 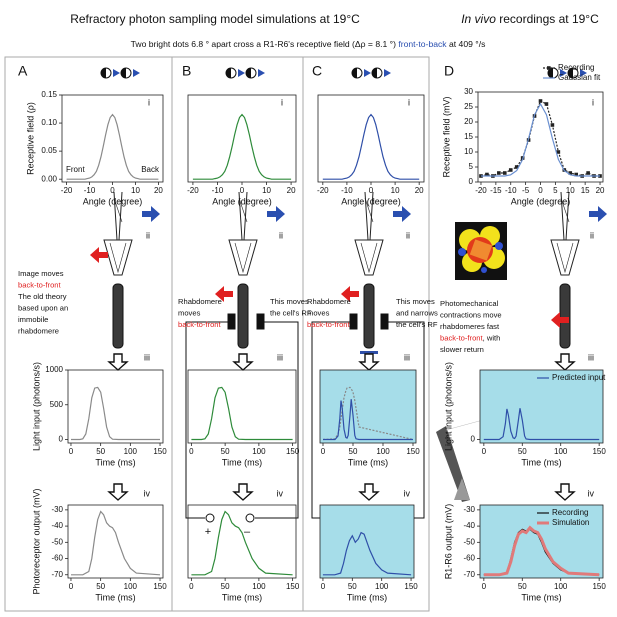 What do you see at coordinates (496, 190) in the screenshot?
I see `x-tick-label: -15` at bounding box center [496, 190].